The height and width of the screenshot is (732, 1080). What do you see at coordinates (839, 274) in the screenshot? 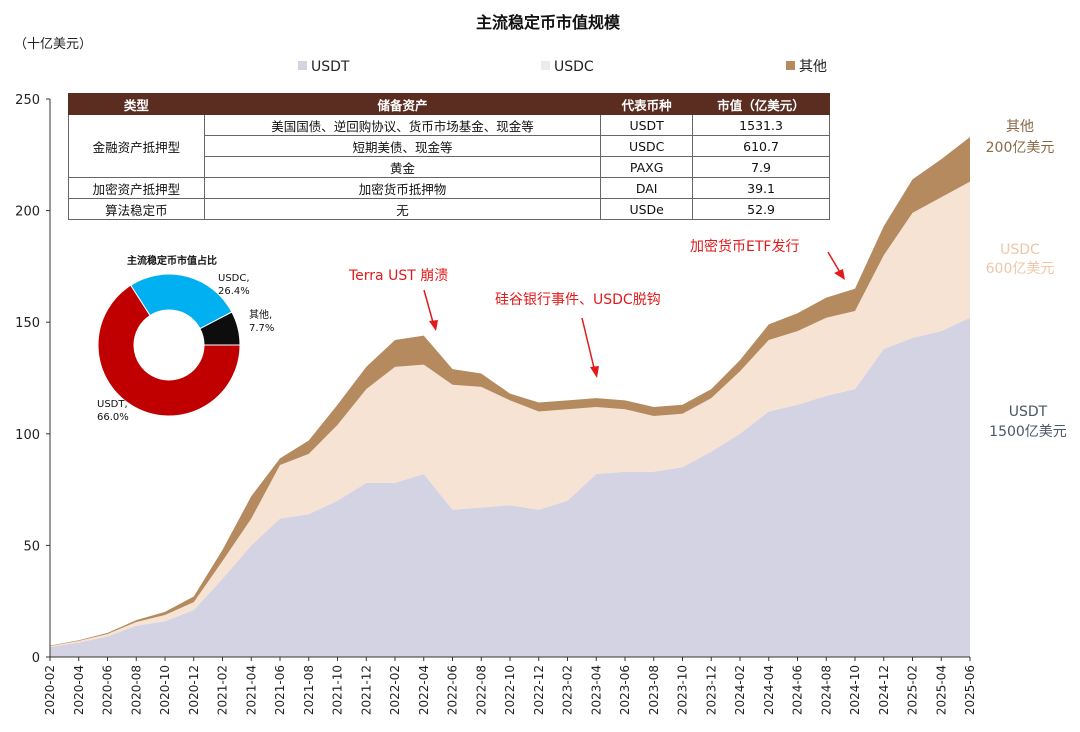
I see `annotation-etf-arrowhead` at bounding box center [839, 274].